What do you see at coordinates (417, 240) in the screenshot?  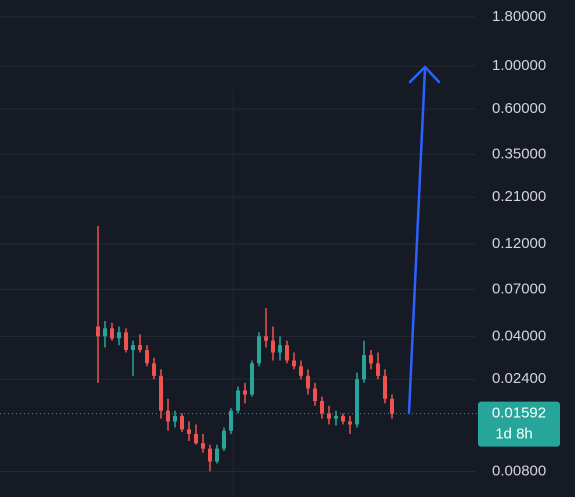 I see `arrow-shaft` at bounding box center [417, 240].